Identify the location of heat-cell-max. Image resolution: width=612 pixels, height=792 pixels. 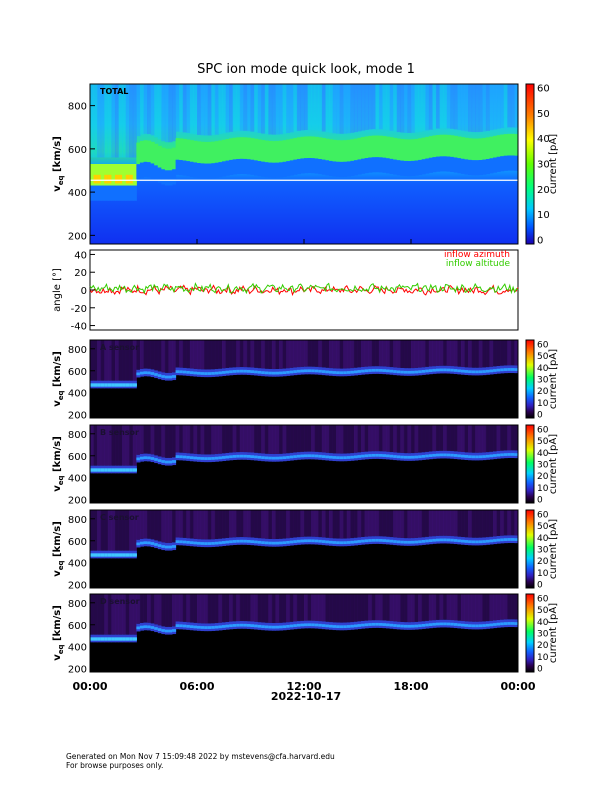
(109, 470).